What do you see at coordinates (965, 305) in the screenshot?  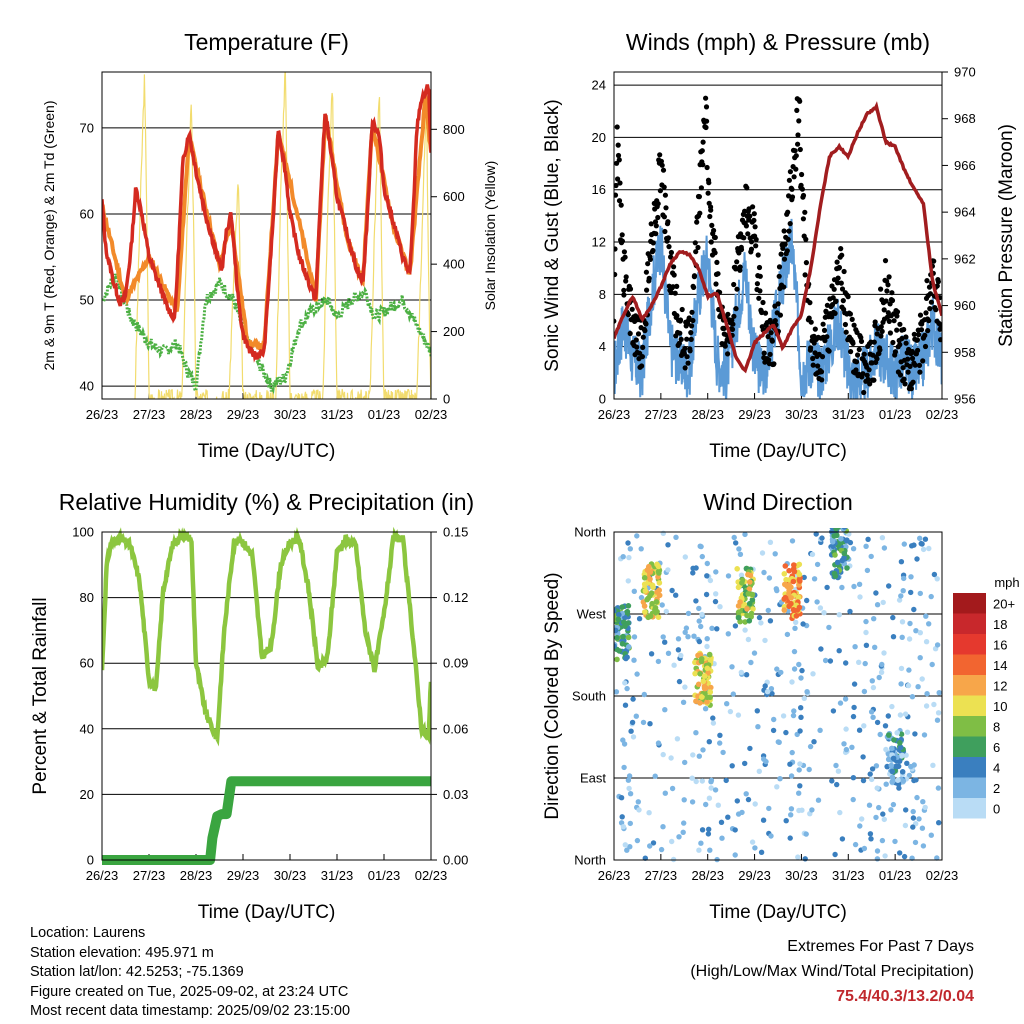 I see `right-tick-label: 960` at bounding box center [965, 305].